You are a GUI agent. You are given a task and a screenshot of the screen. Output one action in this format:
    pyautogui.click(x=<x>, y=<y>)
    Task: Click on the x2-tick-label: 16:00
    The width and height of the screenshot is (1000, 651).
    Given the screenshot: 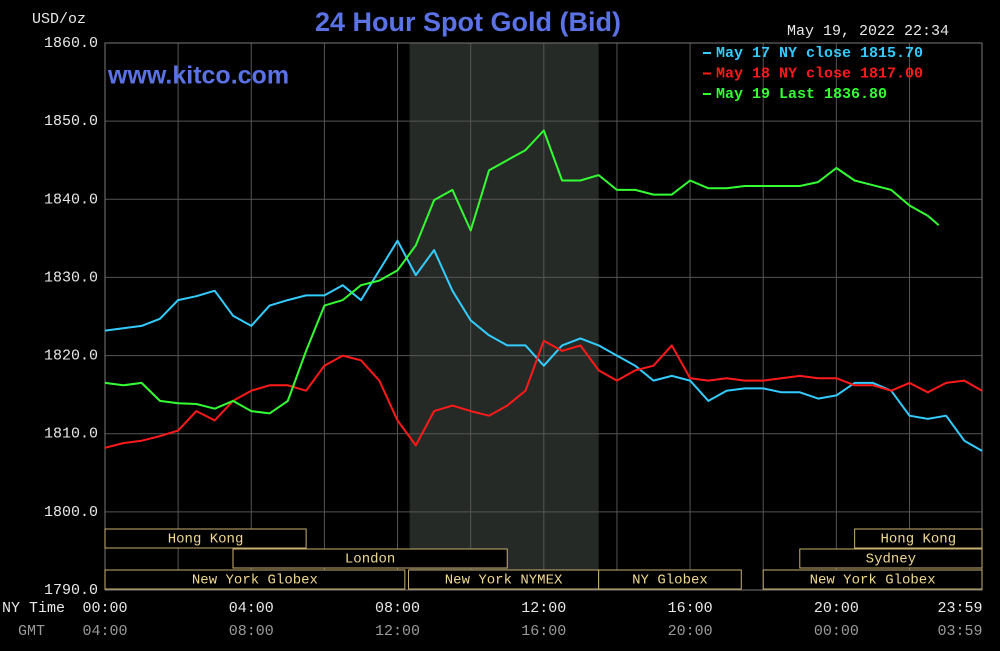 What is the action you would take?
    pyautogui.click(x=543, y=631)
    